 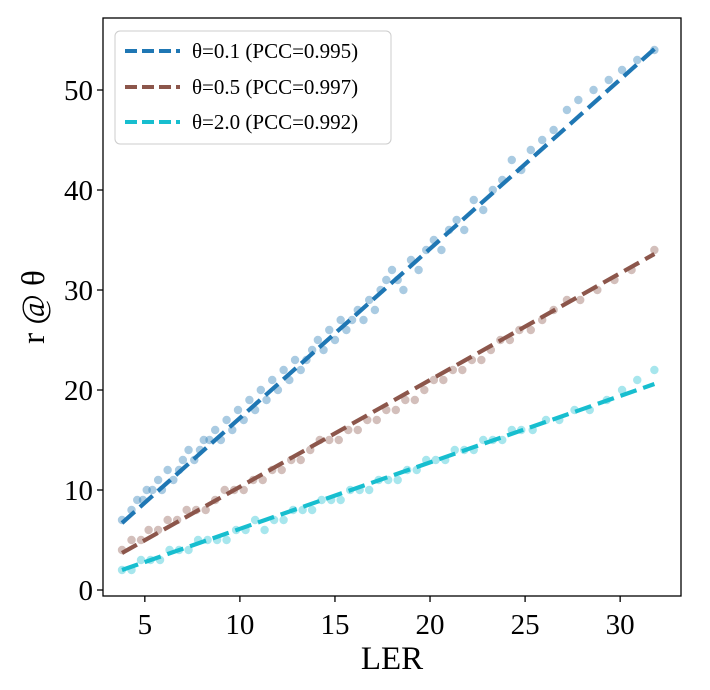 I want to click on legend-label-theta-0-5: θ=0.5 (PCC=0.997), so click(x=275, y=87).